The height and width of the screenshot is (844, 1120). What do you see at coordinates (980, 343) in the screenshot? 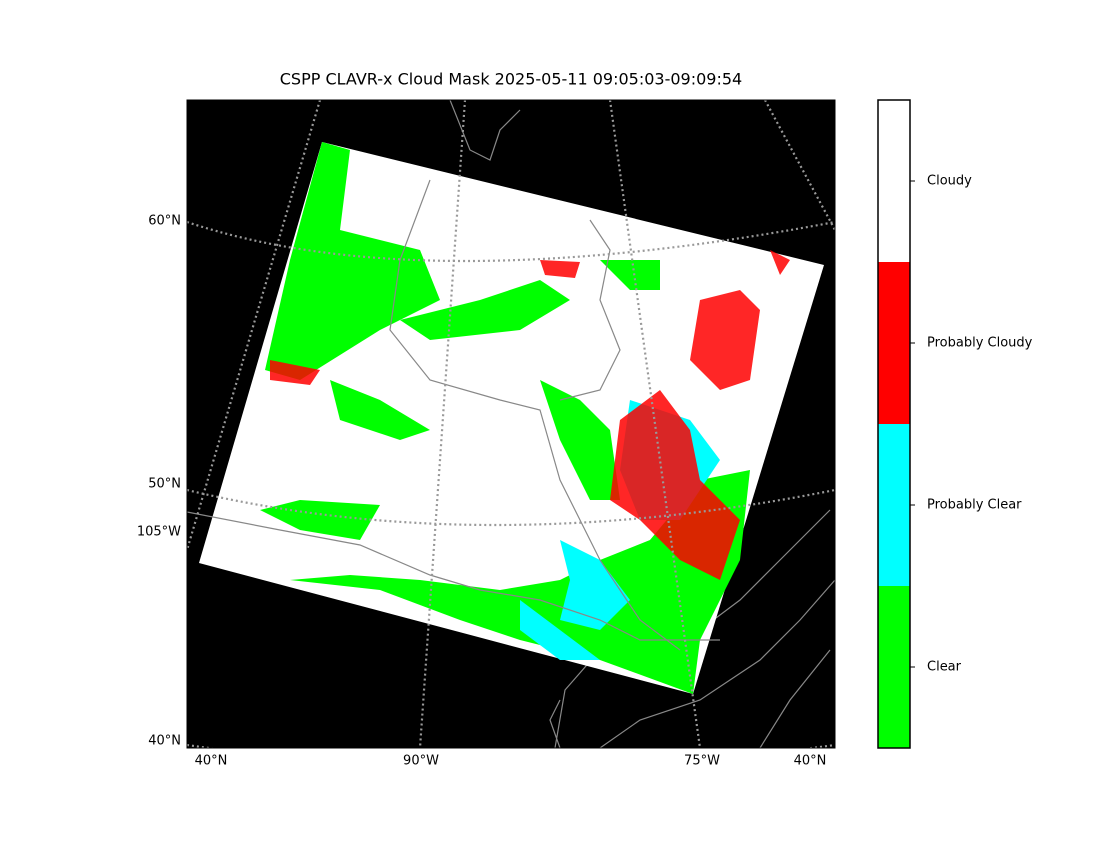
I see `colorbar-label: Probably Cloudy` at bounding box center [980, 343].